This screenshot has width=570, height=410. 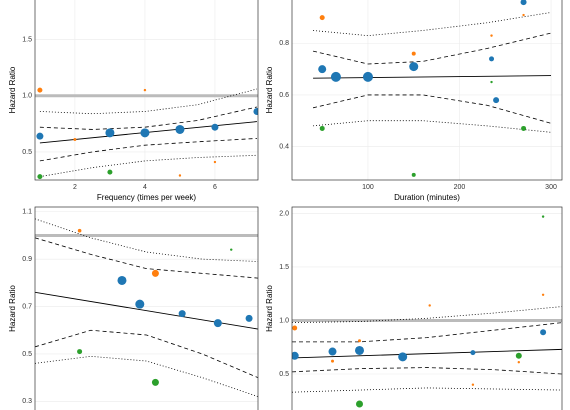 I want to click on y-tick-label: 0.4, so click(x=284, y=146).